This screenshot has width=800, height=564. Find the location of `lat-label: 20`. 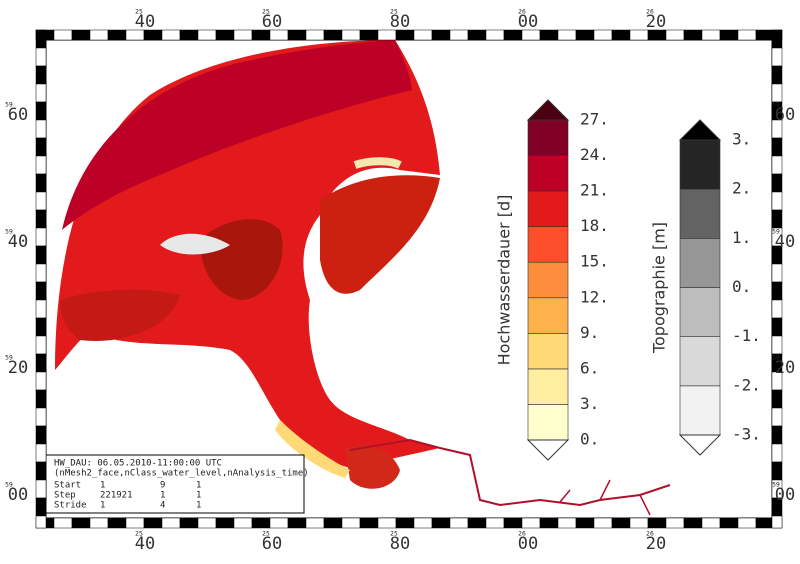

lat-label: 20 is located at coordinates (18, 368).